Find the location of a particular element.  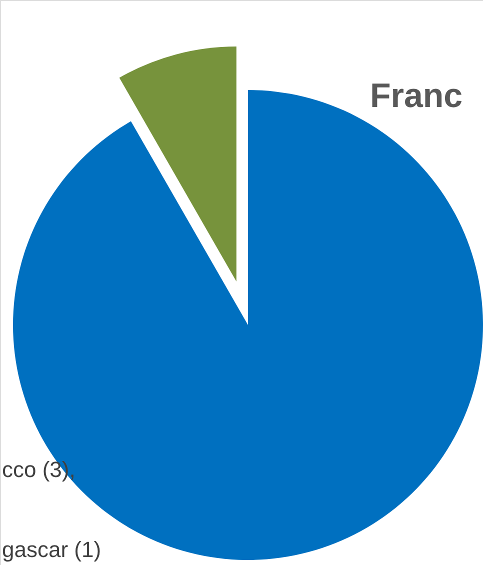

text: gascar (1) is located at coordinates (52, 549).